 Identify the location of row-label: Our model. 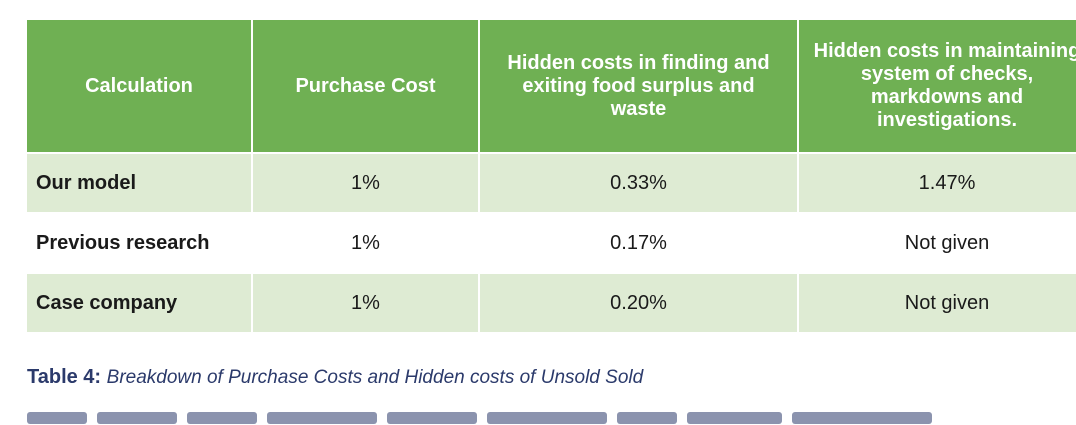
(140, 183).